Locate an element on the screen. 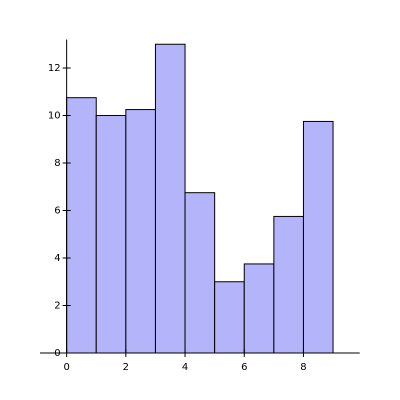 Image resolution: width=400 pixels, height=400 pixels. y-tick-label: 10 is located at coordinates (54, 116).